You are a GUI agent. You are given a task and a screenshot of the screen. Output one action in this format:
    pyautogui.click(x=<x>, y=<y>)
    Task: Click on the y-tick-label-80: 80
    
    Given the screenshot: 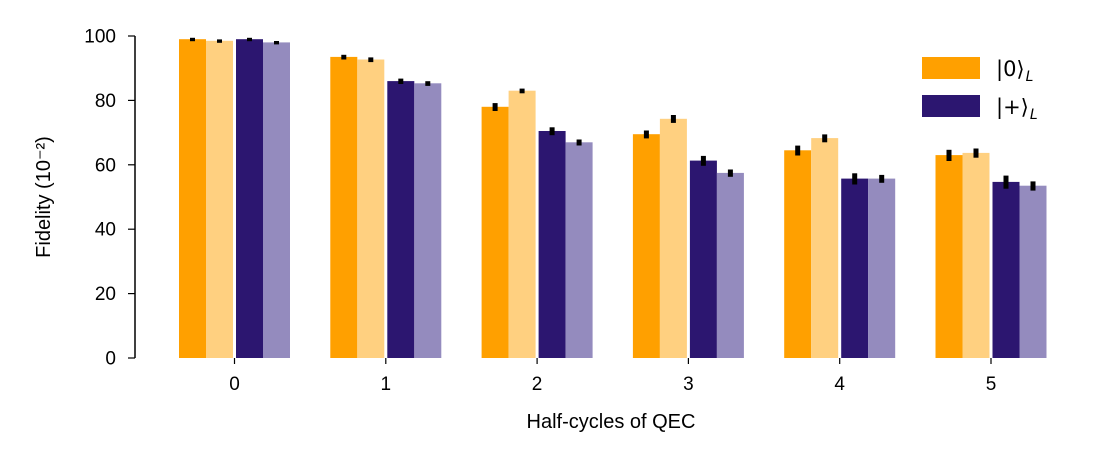 What is the action you would take?
    pyautogui.click(x=105, y=101)
    